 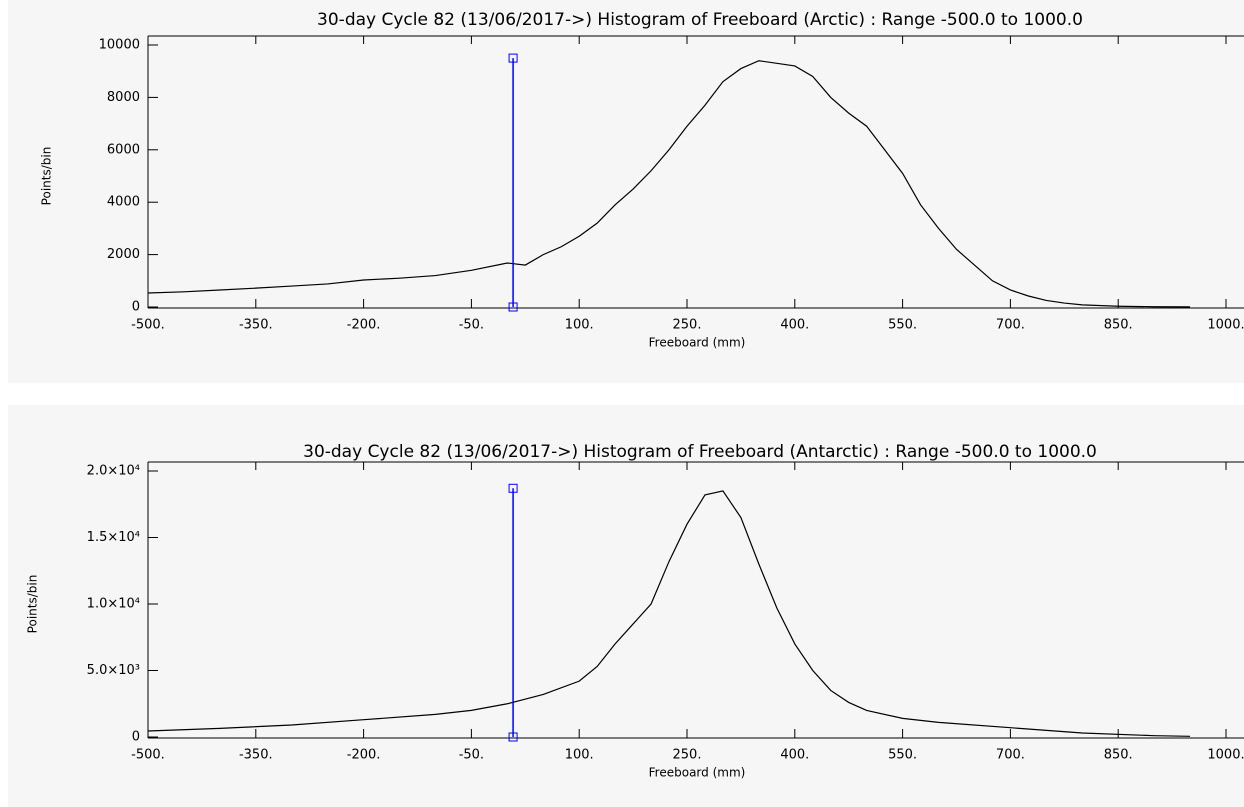 I want to click on y-tick-label: 10000, so click(x=119, y=45).